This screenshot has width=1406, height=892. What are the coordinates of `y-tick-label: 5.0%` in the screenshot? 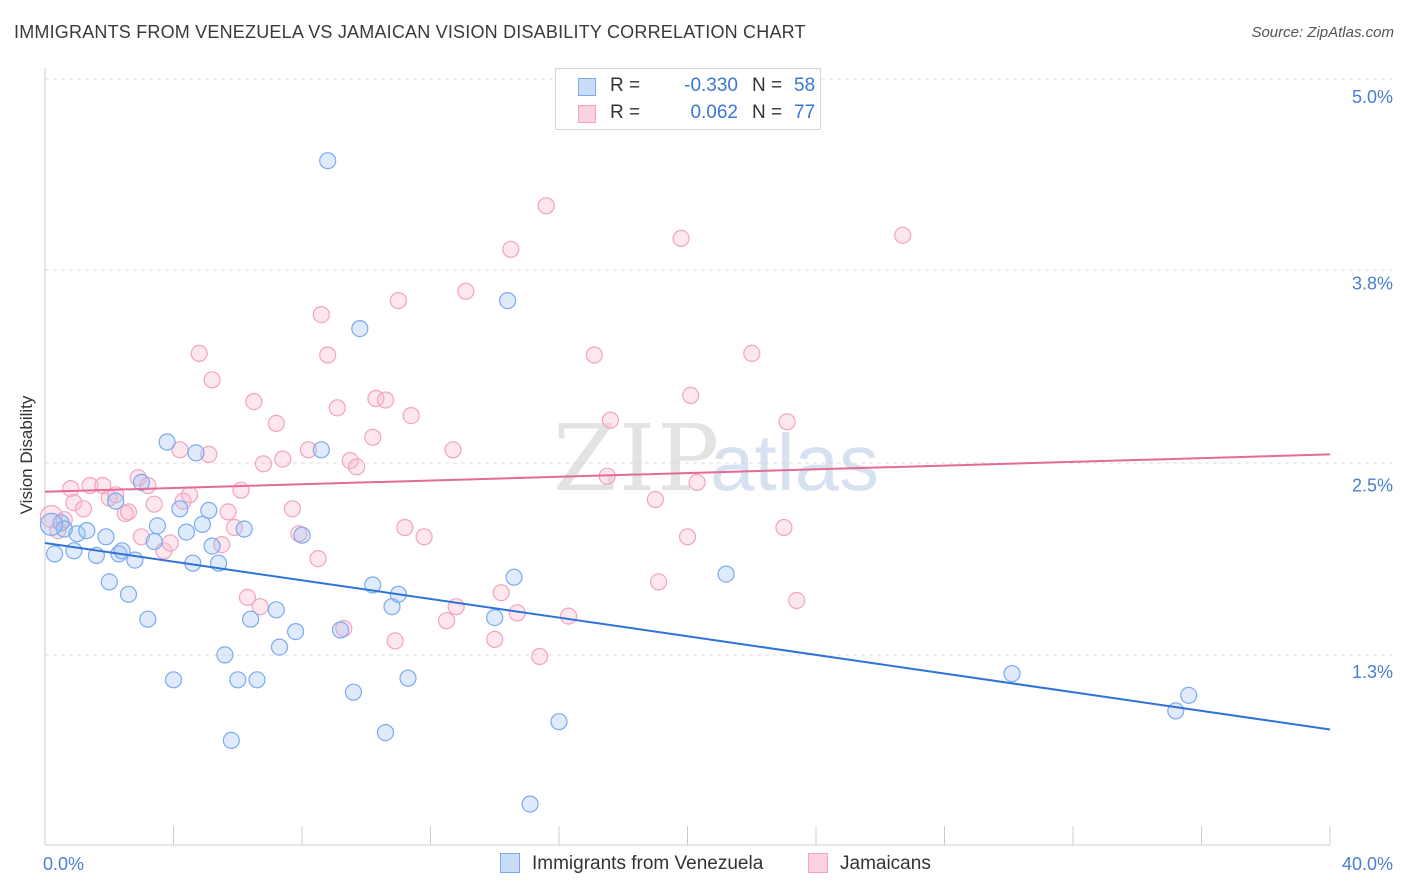 It's located at (1372, 97).